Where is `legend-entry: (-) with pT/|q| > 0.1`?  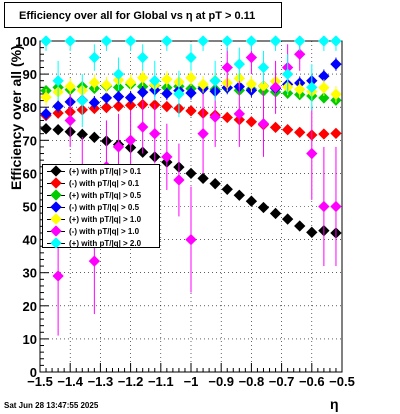 legend-entry: (-) with pT/|q| > 0.1 is located at coordinates (101, 183).